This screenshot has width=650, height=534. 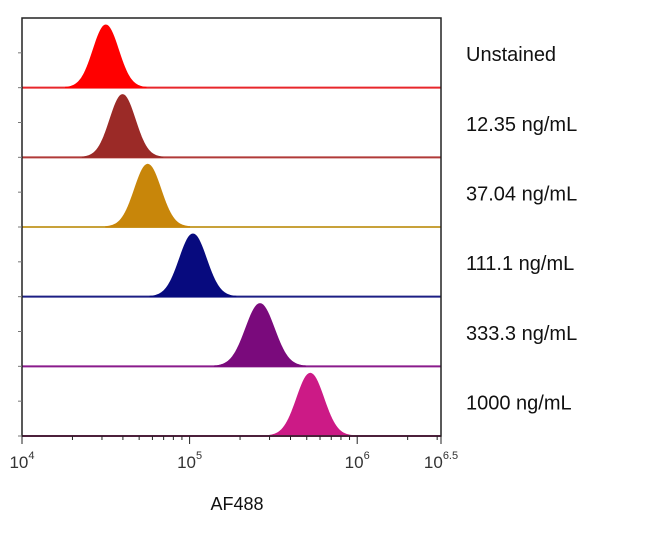 I want to click on legend-label: 111.1 ng/mL, so click(x=520, y=264).